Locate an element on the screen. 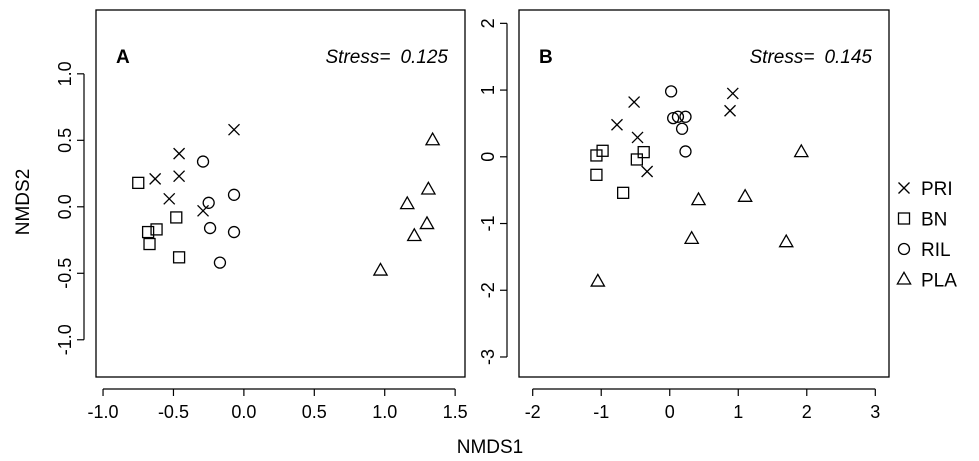 The height and width of the screenshot is (461, 979). y-axis: -1.0 -0.5 0.0 0.5 1.0 is located at coordinates (70, 208).